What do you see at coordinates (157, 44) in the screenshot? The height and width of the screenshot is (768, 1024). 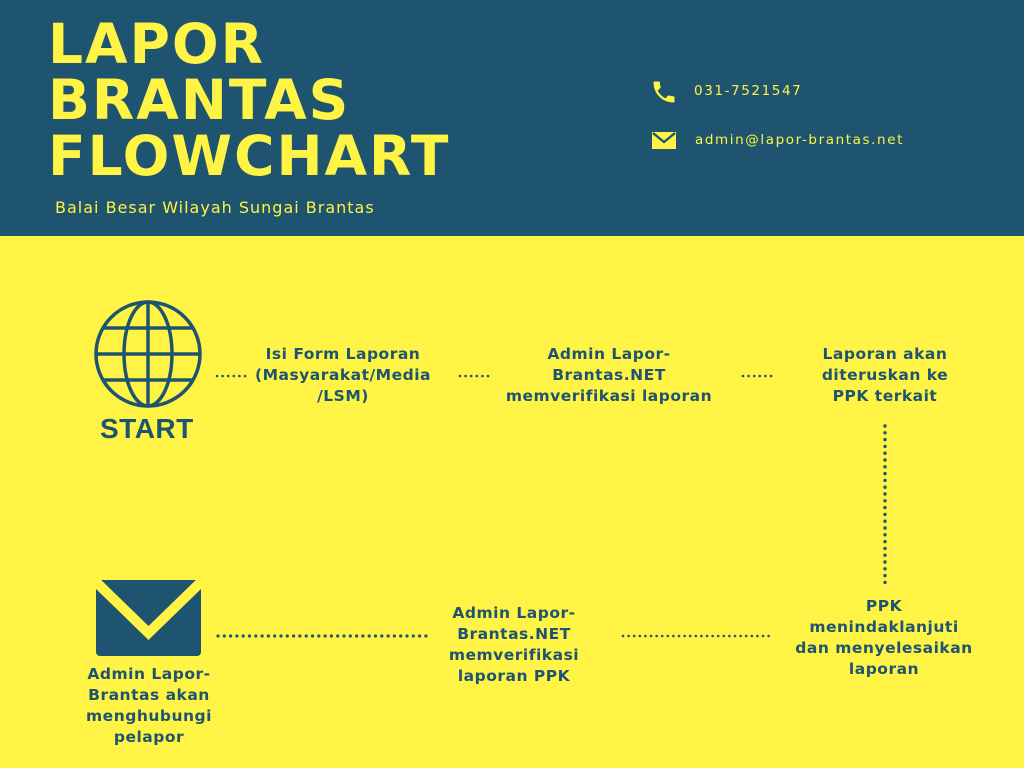 I see `title-line-1: LAPOR` at bounding box center [157, 44].